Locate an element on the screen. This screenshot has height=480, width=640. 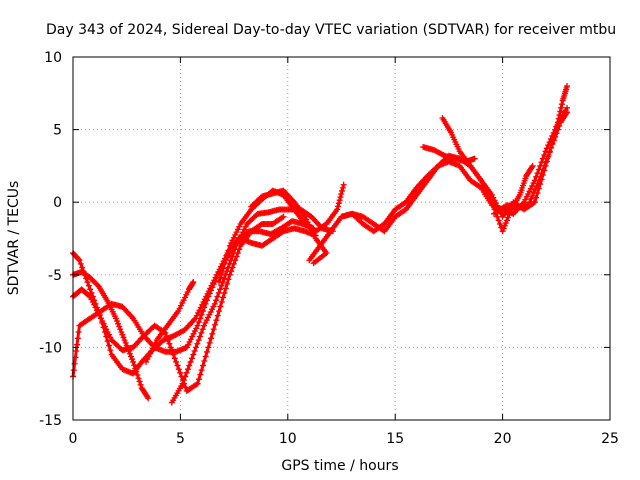
y-tick-label: -5 is located at coordinates (55, 276).